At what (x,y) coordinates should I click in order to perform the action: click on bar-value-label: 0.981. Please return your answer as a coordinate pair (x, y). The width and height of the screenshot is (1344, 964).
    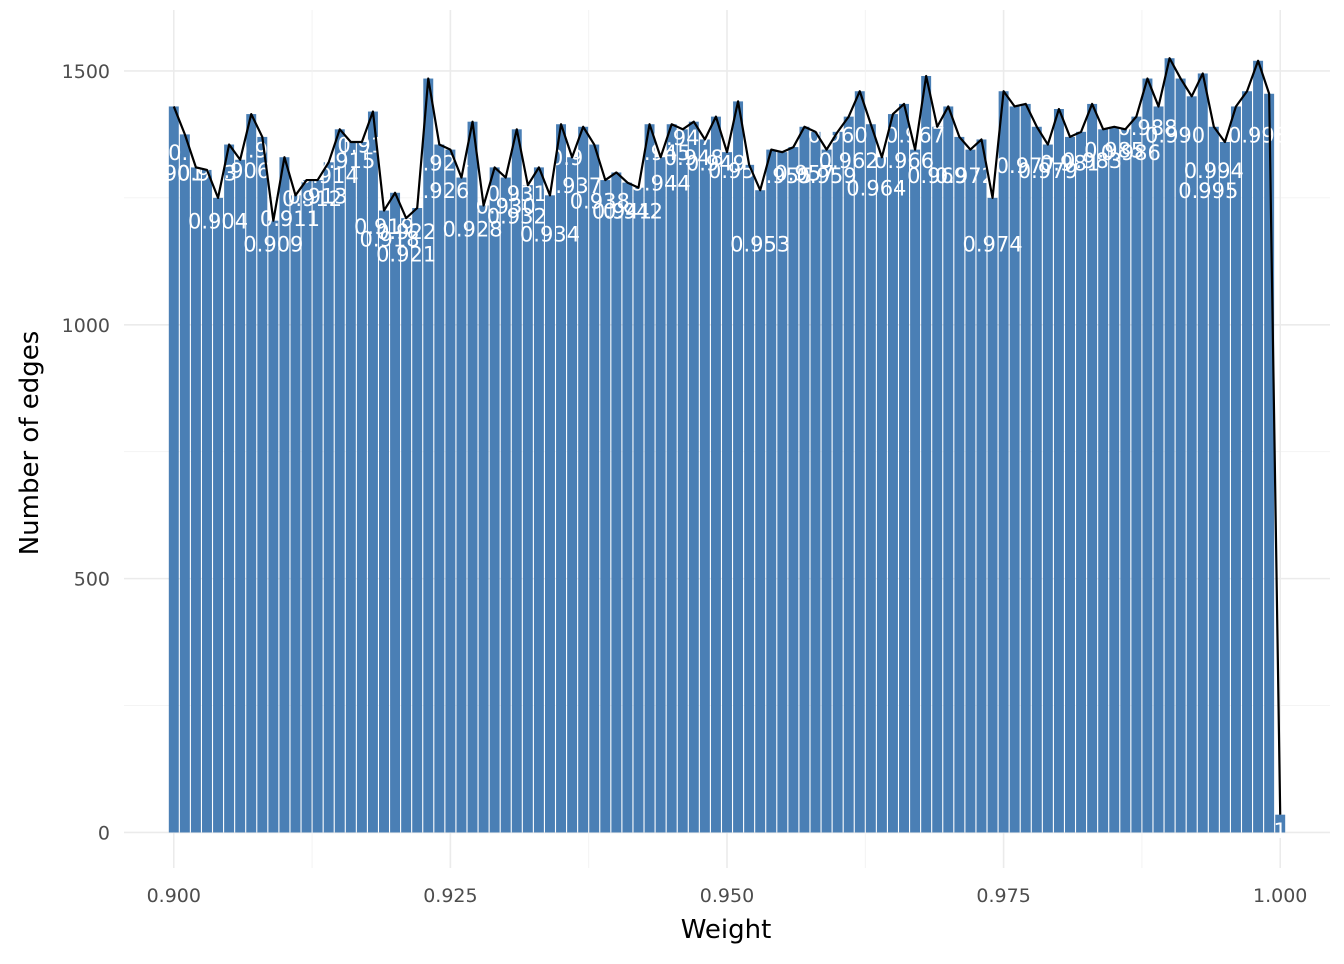
    Looking at the image, I should click on (1070, 163).